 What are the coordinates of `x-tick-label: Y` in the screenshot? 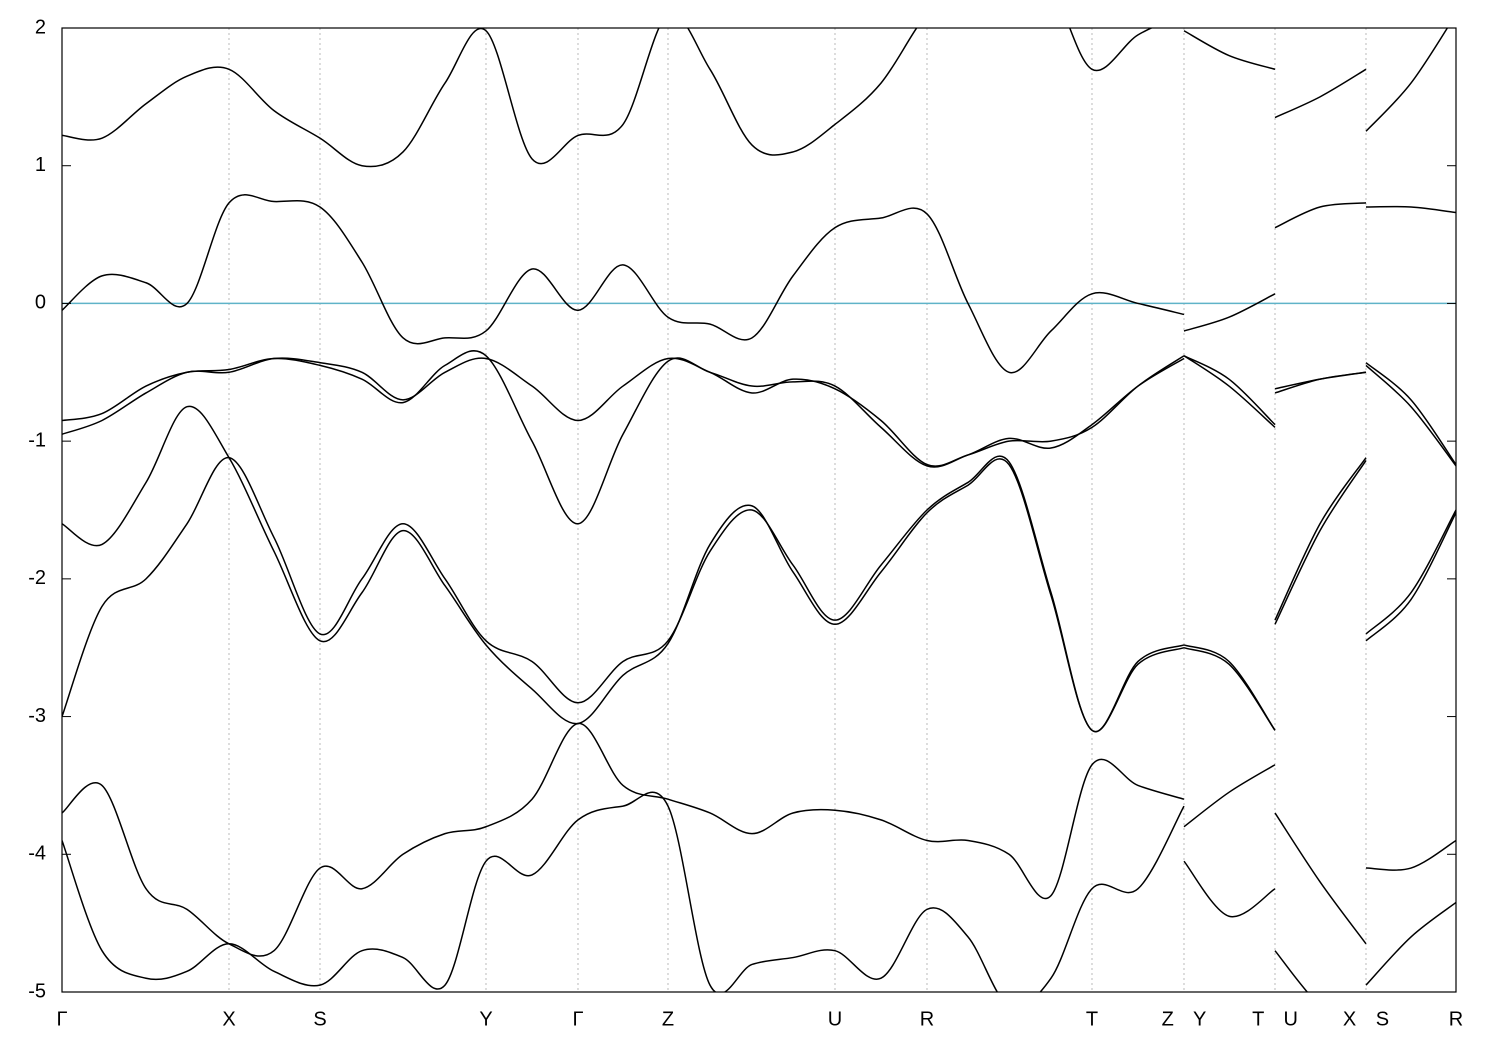 It's located at (485, 1019).